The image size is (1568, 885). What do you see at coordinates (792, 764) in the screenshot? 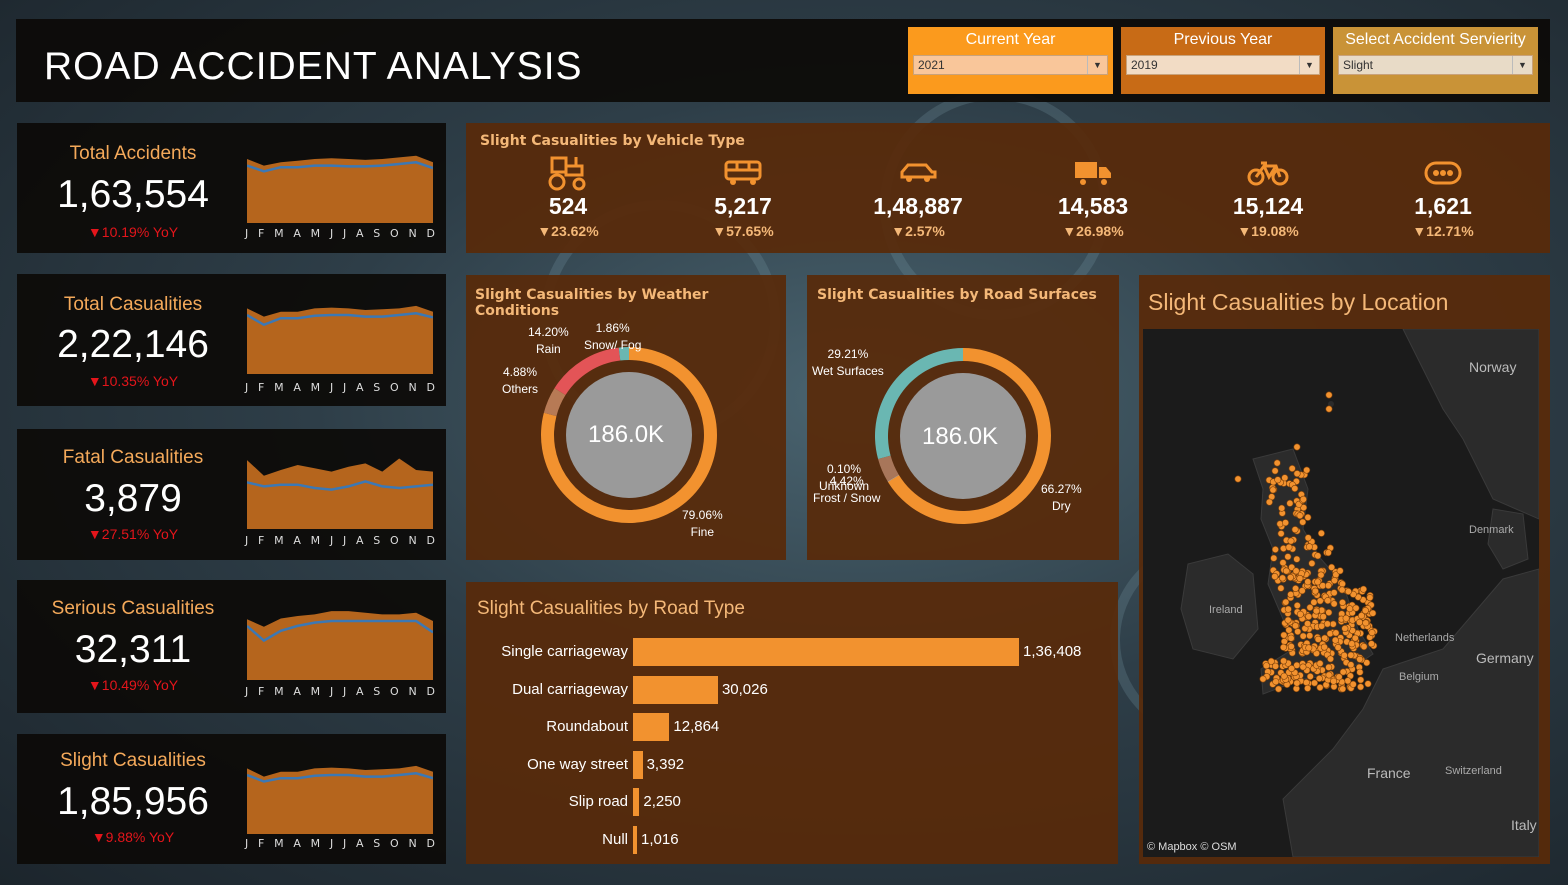
I see `road-type-row: One way street 3,392` at bounding box center [792, 764].